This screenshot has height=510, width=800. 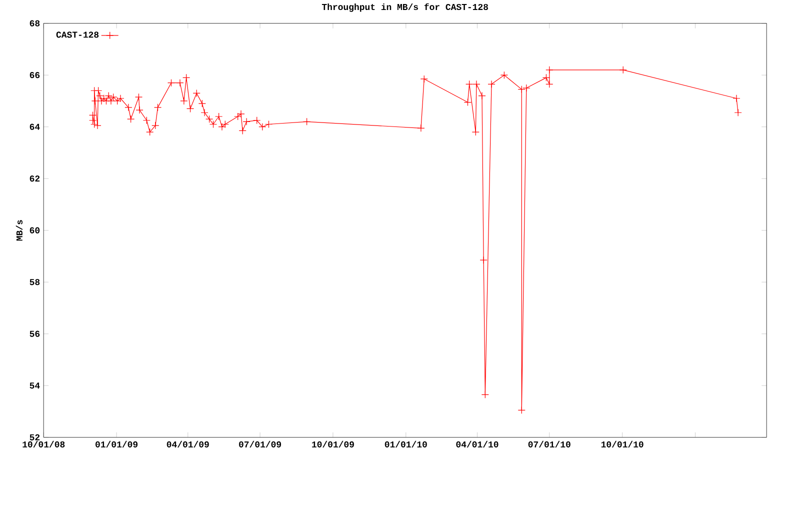 I want to click on y-axis-title: MB/s, so click(x=19, y=230).